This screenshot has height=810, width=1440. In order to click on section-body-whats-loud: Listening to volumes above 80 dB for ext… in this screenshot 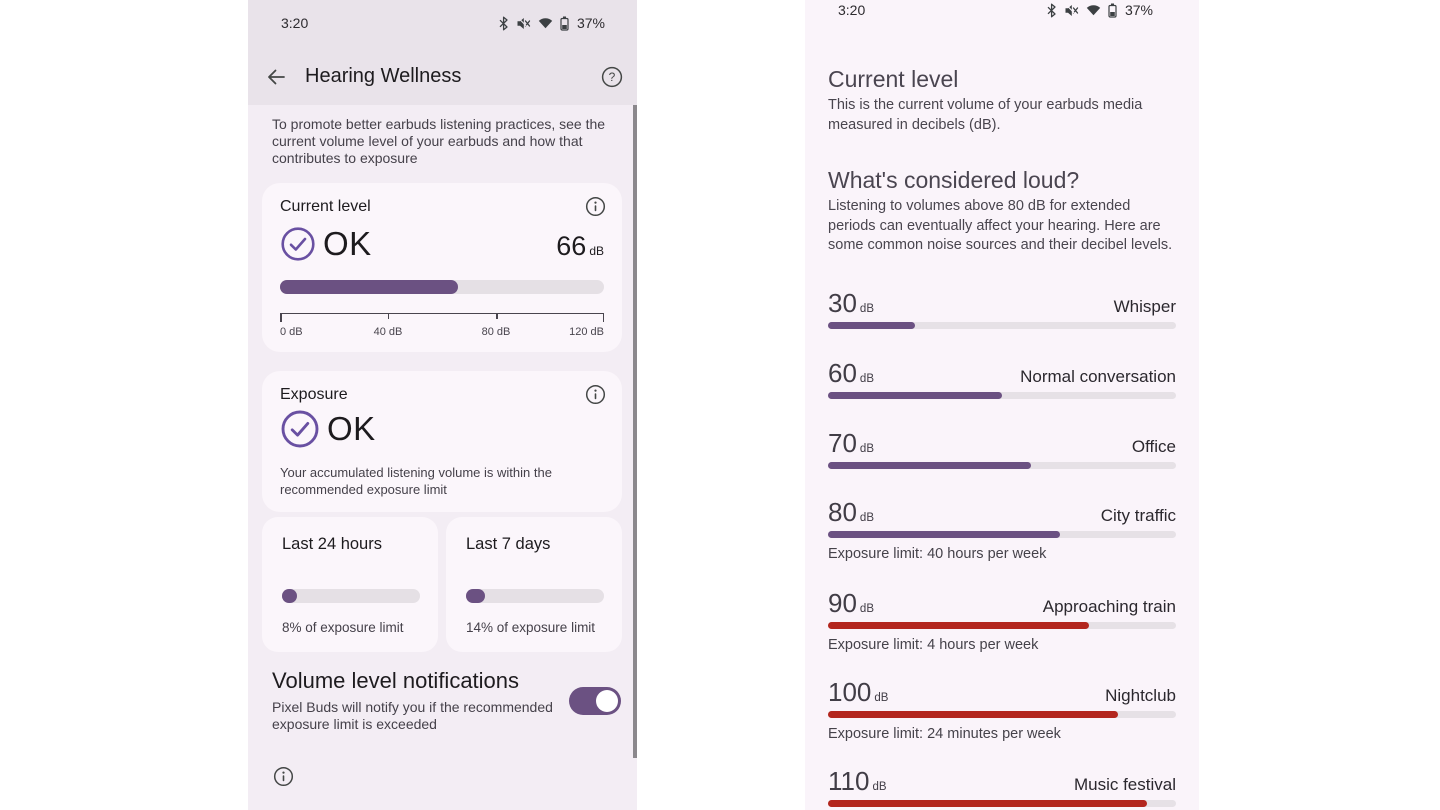, I will do `click(1000, 225)`.